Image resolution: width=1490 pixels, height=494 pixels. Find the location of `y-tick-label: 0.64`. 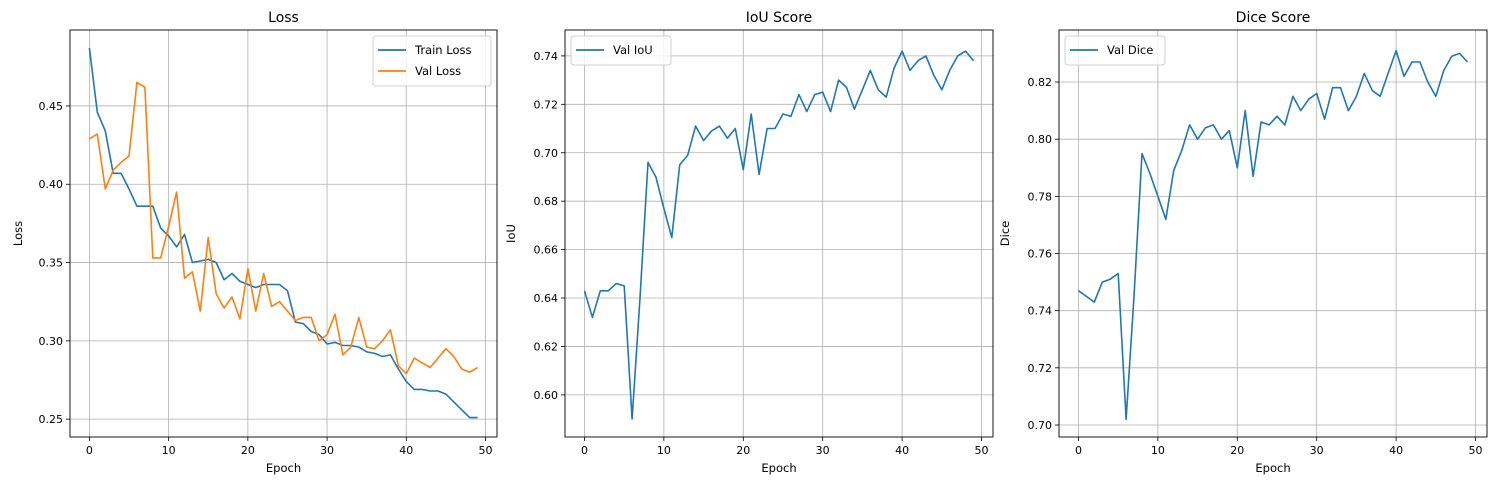

y-tick-label: 0.64 is located at coordinates (546, 298).